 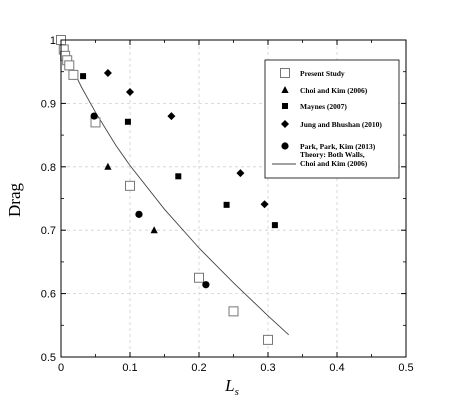 I want to click on legend-label: Park, Park, Kim (2013), so click(x=338, y=146).